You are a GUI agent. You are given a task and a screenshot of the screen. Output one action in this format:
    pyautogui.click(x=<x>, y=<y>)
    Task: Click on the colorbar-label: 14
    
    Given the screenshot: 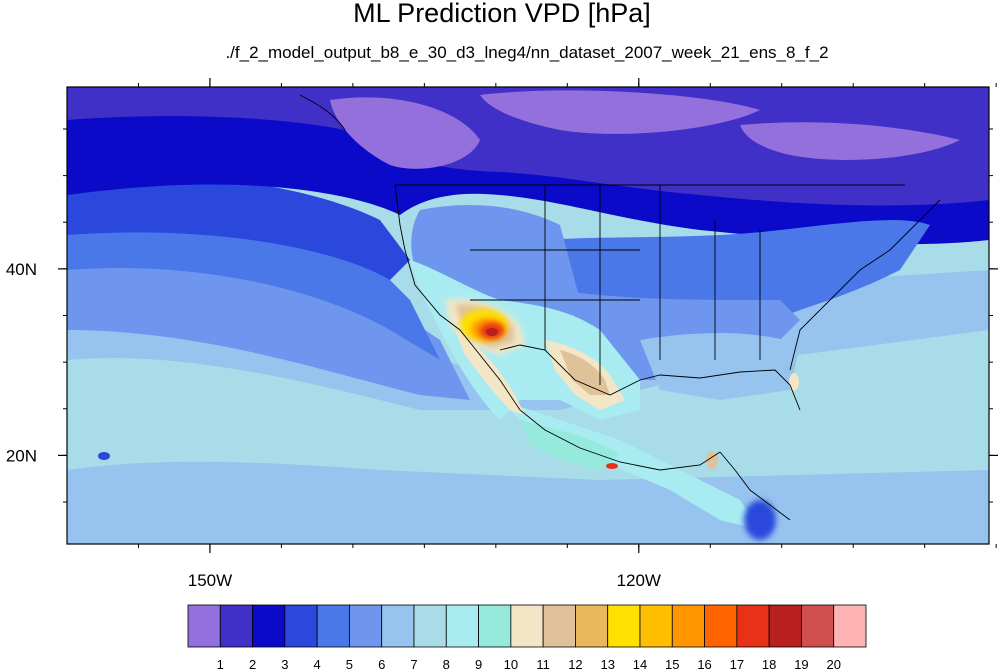 What is the action you would take?
    pyautogui.click(x=640, y=664)
    